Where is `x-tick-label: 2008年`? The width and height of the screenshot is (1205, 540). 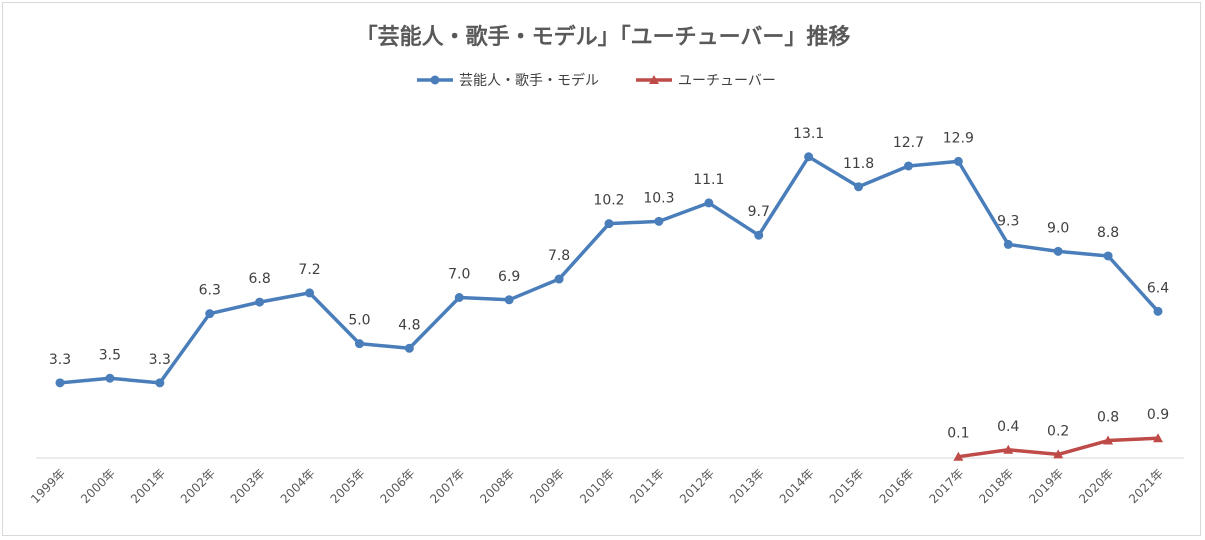 x-tick-label: 2008年 is located at coordinates (497, 486).